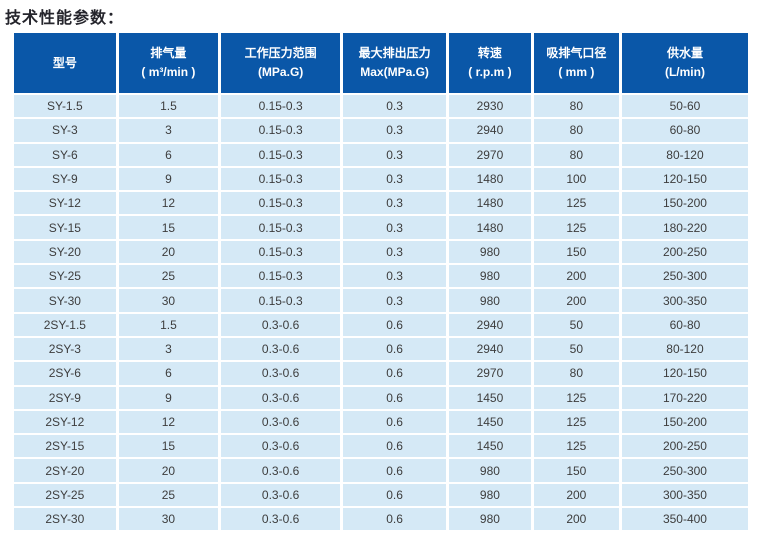  Describe the element at coordinates (684, 349) in the screenshot. I see `table-cell: 80-120` at that location.